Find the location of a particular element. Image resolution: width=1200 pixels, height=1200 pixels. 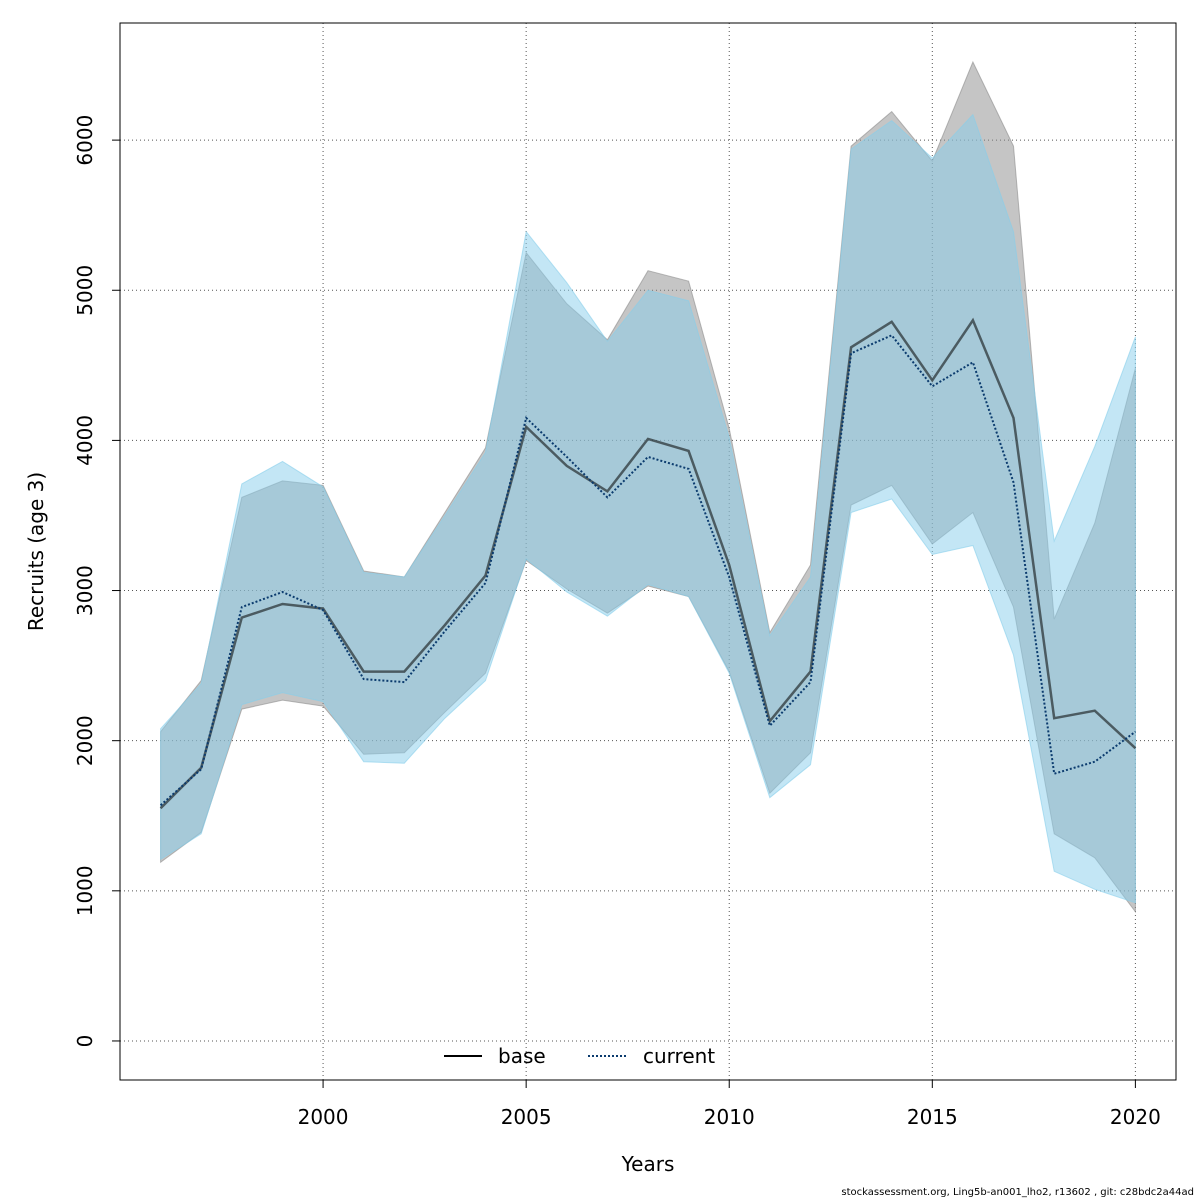

y-tick-label-6000: 6000 is located at coordinates (85, 140).